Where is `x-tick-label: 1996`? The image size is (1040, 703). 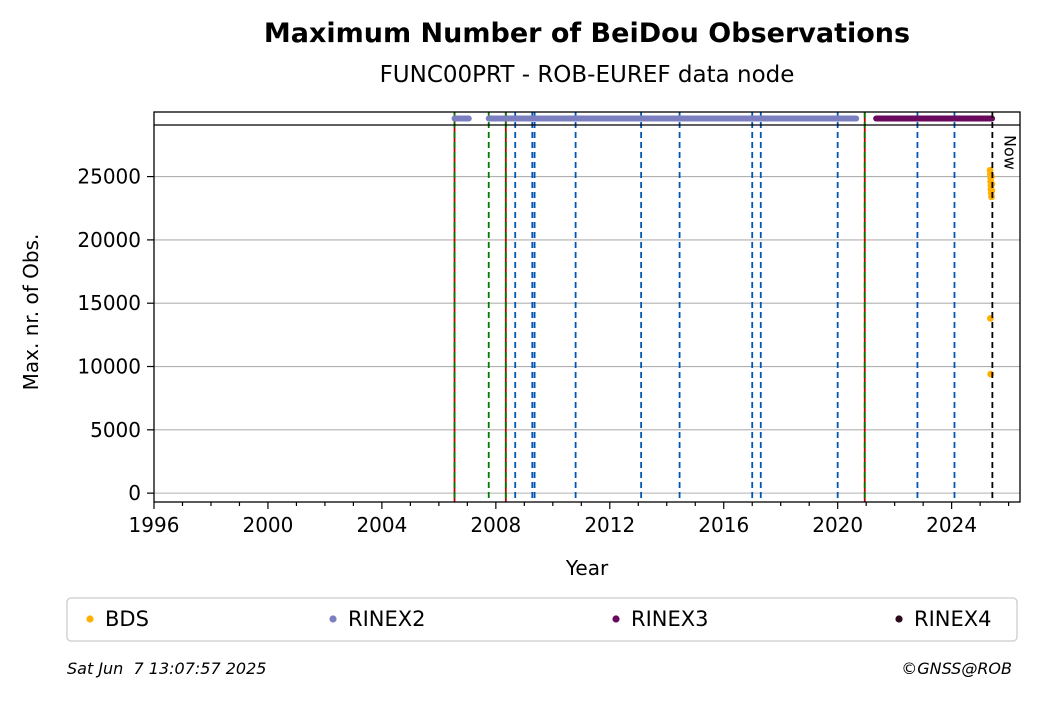 x-tick-label: 1996 is located at coordinates (154, 525).